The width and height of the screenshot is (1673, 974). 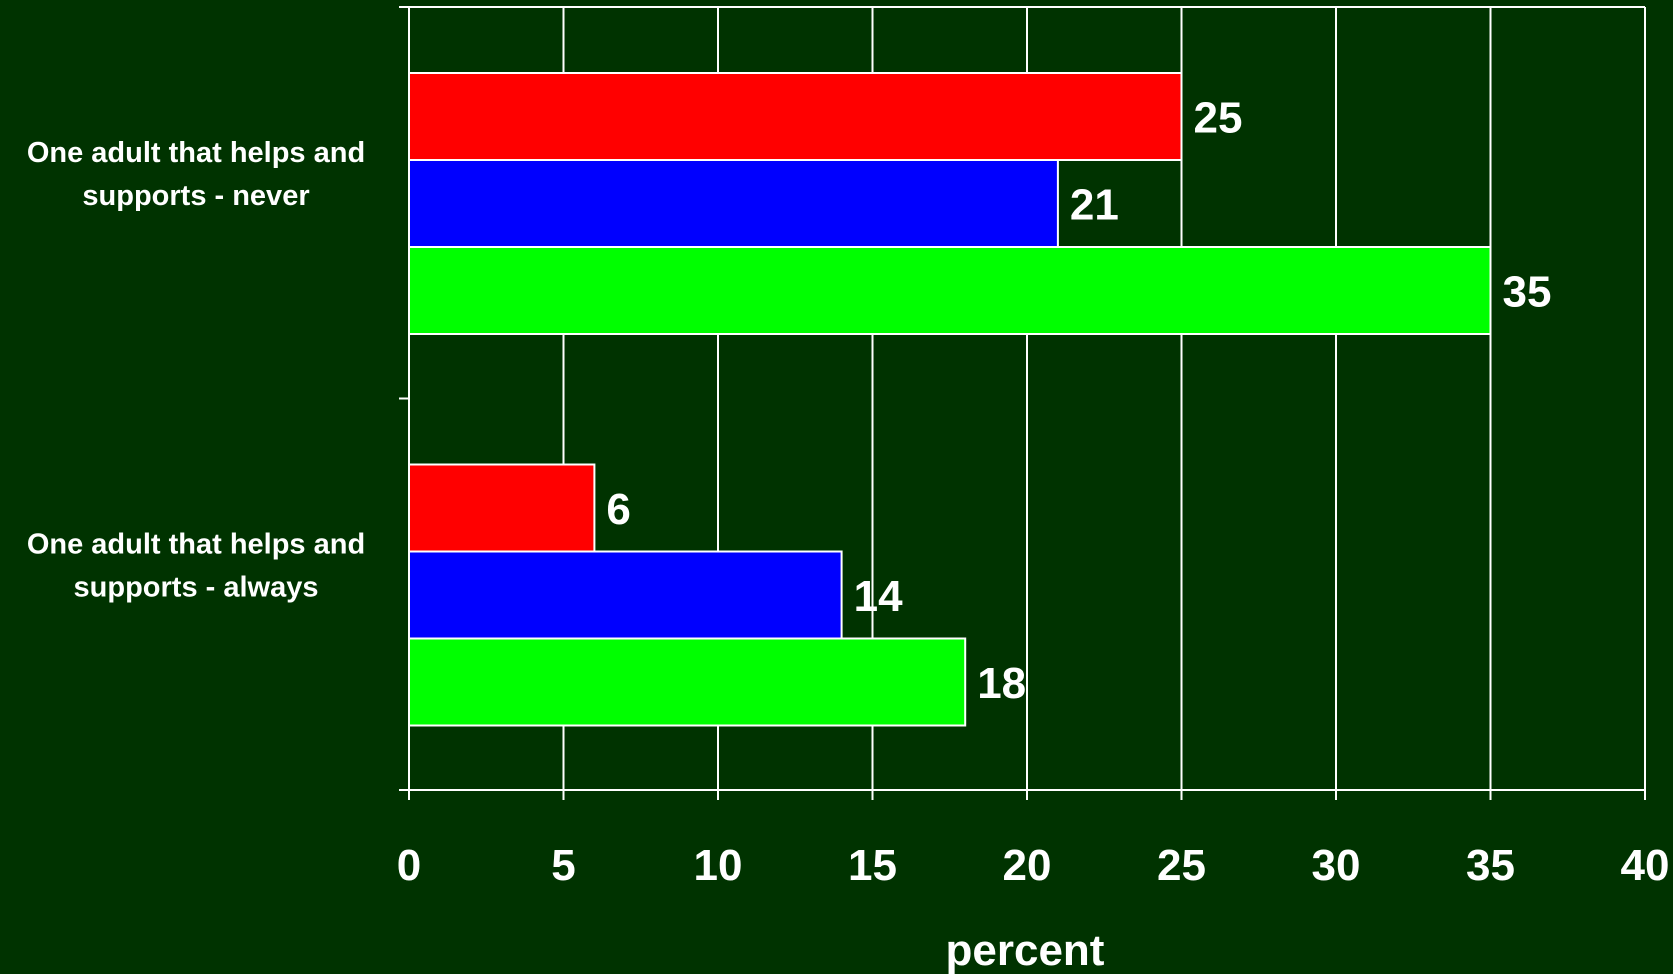 I want to click on x-tick-label-3: 15, so click(x=872, y=865).